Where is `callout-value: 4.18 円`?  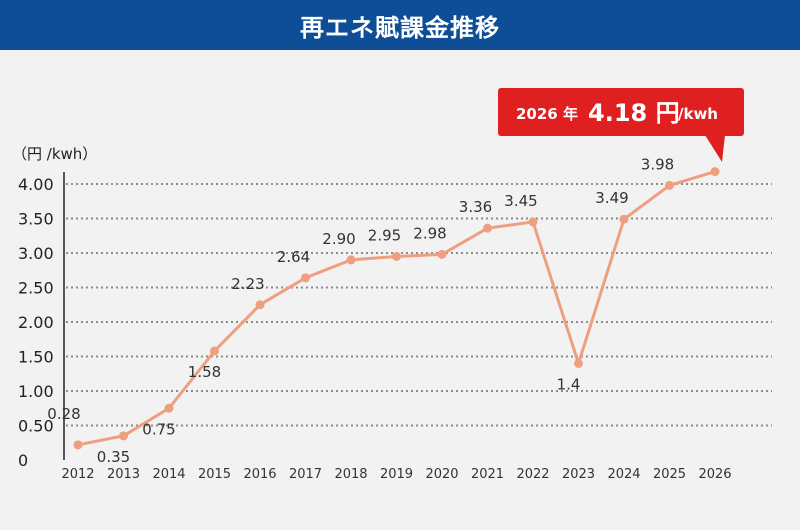 callout-value: 4.18 円 is located at coordinates (634, 113).